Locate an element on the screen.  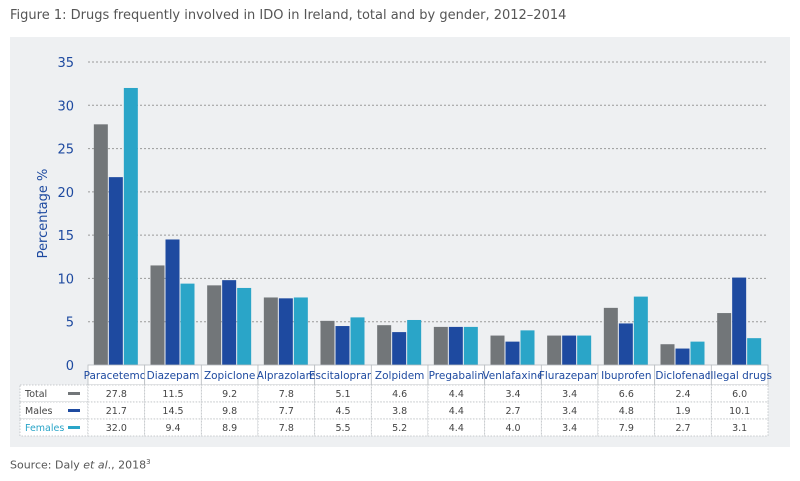
source-superscript: 3 is located at coordinates (148, 462).